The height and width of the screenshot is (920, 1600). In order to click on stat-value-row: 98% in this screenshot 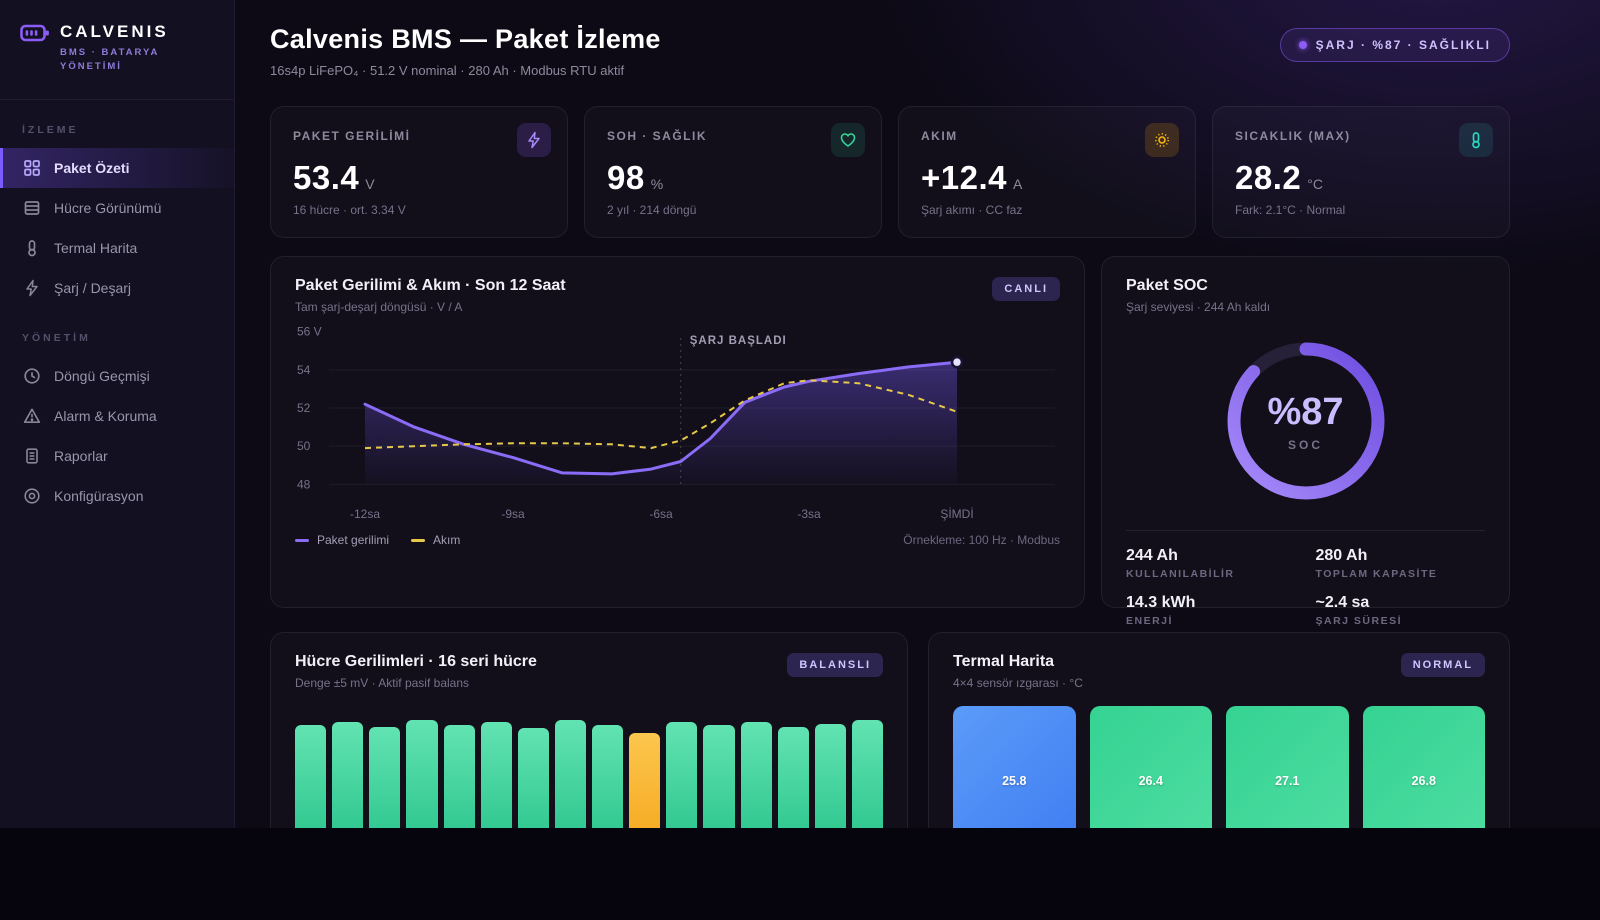, I will do `click(733, 178)`.